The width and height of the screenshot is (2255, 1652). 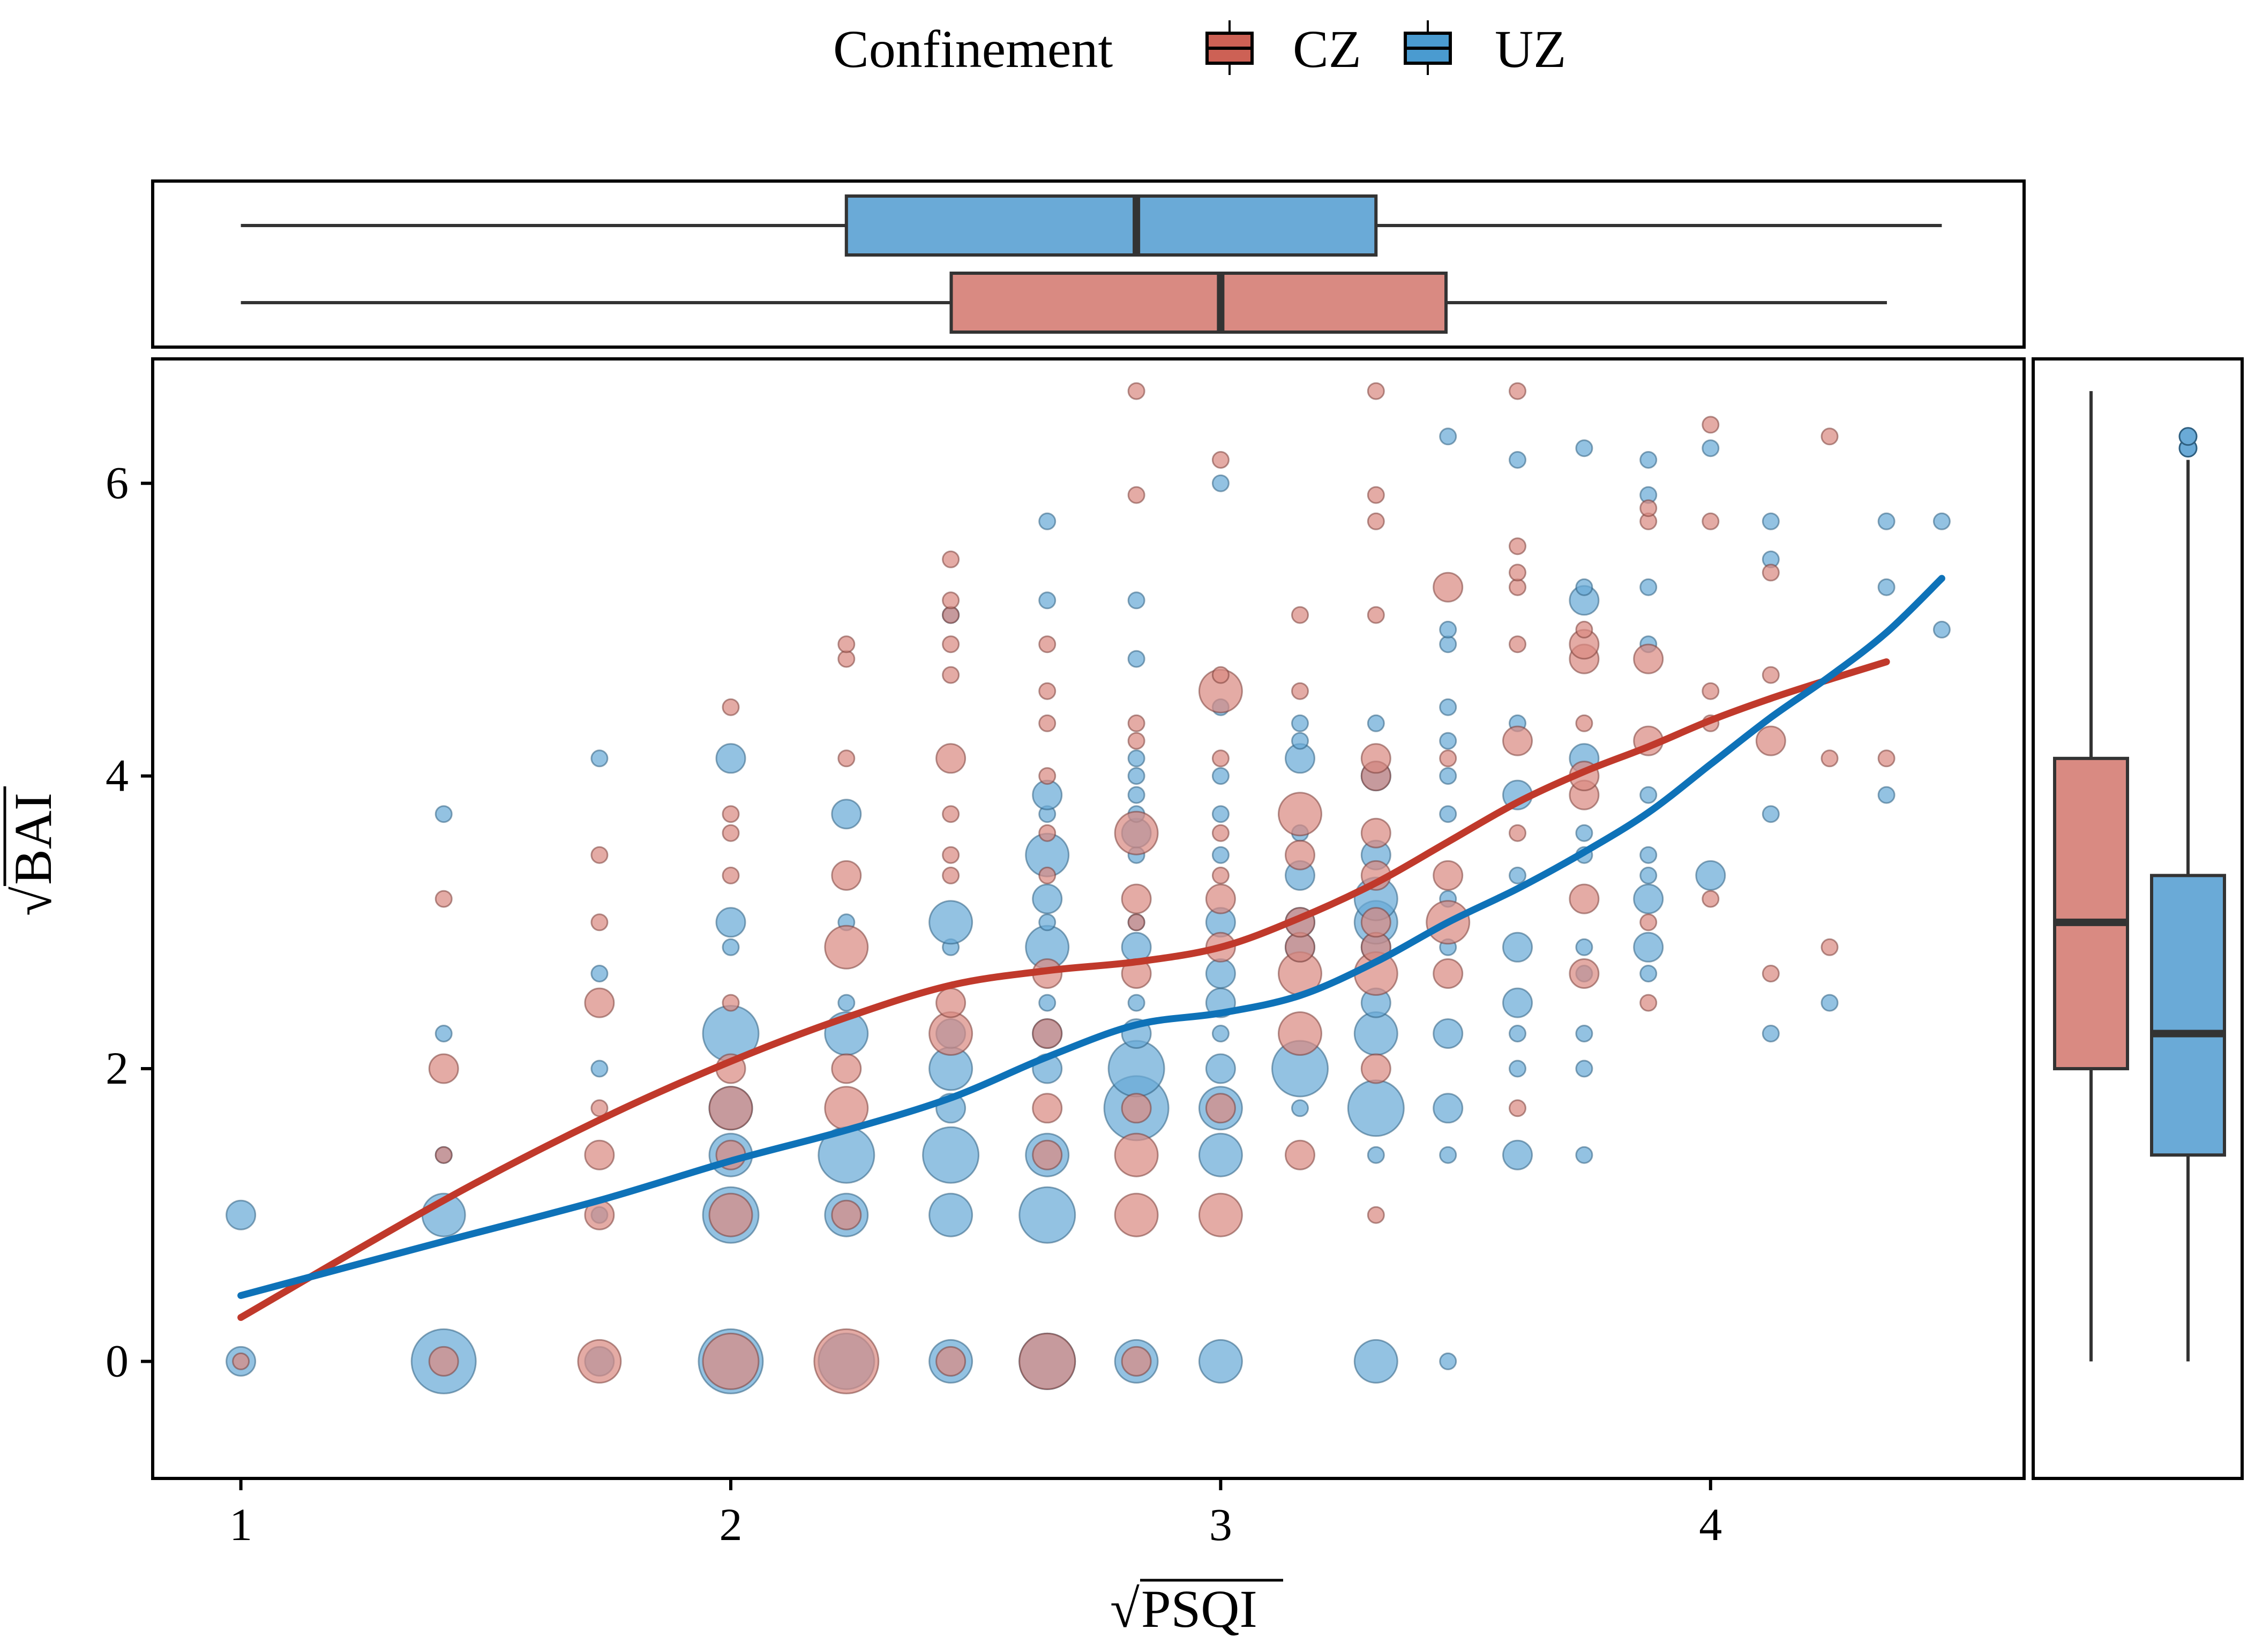 I want to click on x-axis-title: √ PSQI, so click(x=1196, y=1609).